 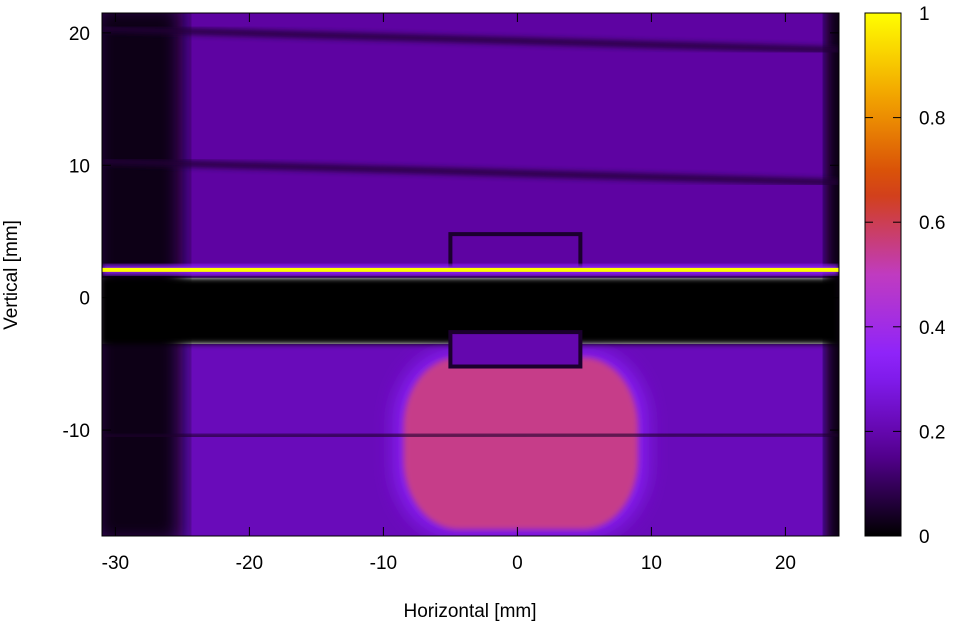 What do you see at coordinates (79, 34) in the screenshot?
I see `y-tick-label: 20` at bounding box center [79, 34].